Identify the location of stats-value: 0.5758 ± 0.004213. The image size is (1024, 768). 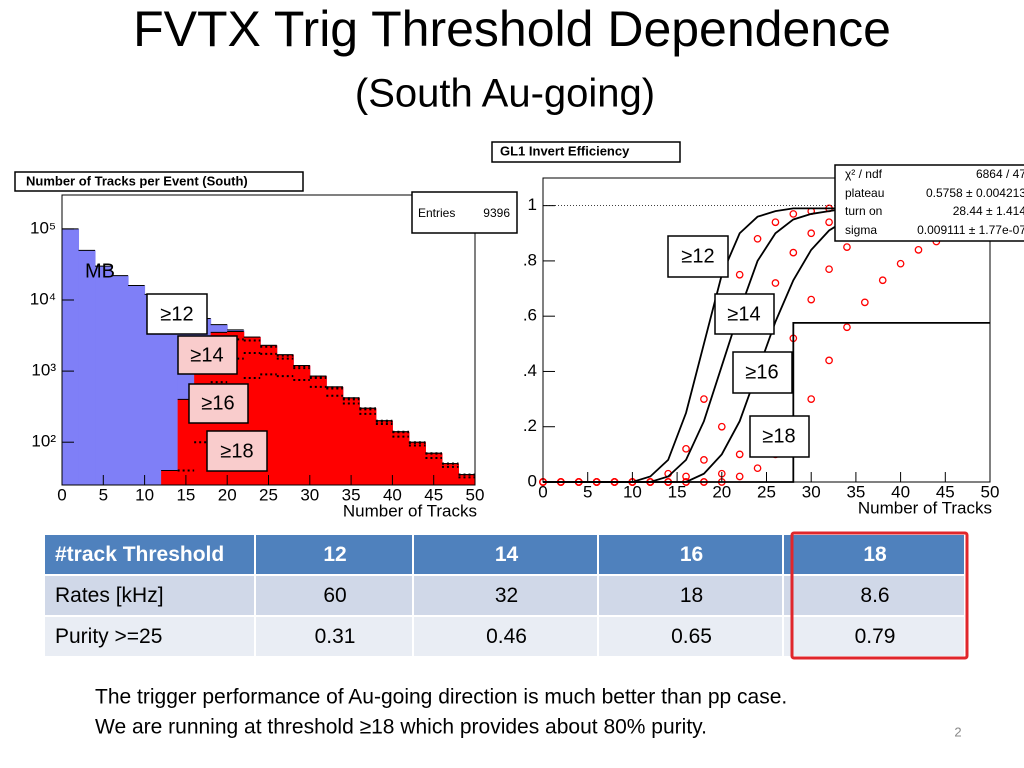
(975, 193).